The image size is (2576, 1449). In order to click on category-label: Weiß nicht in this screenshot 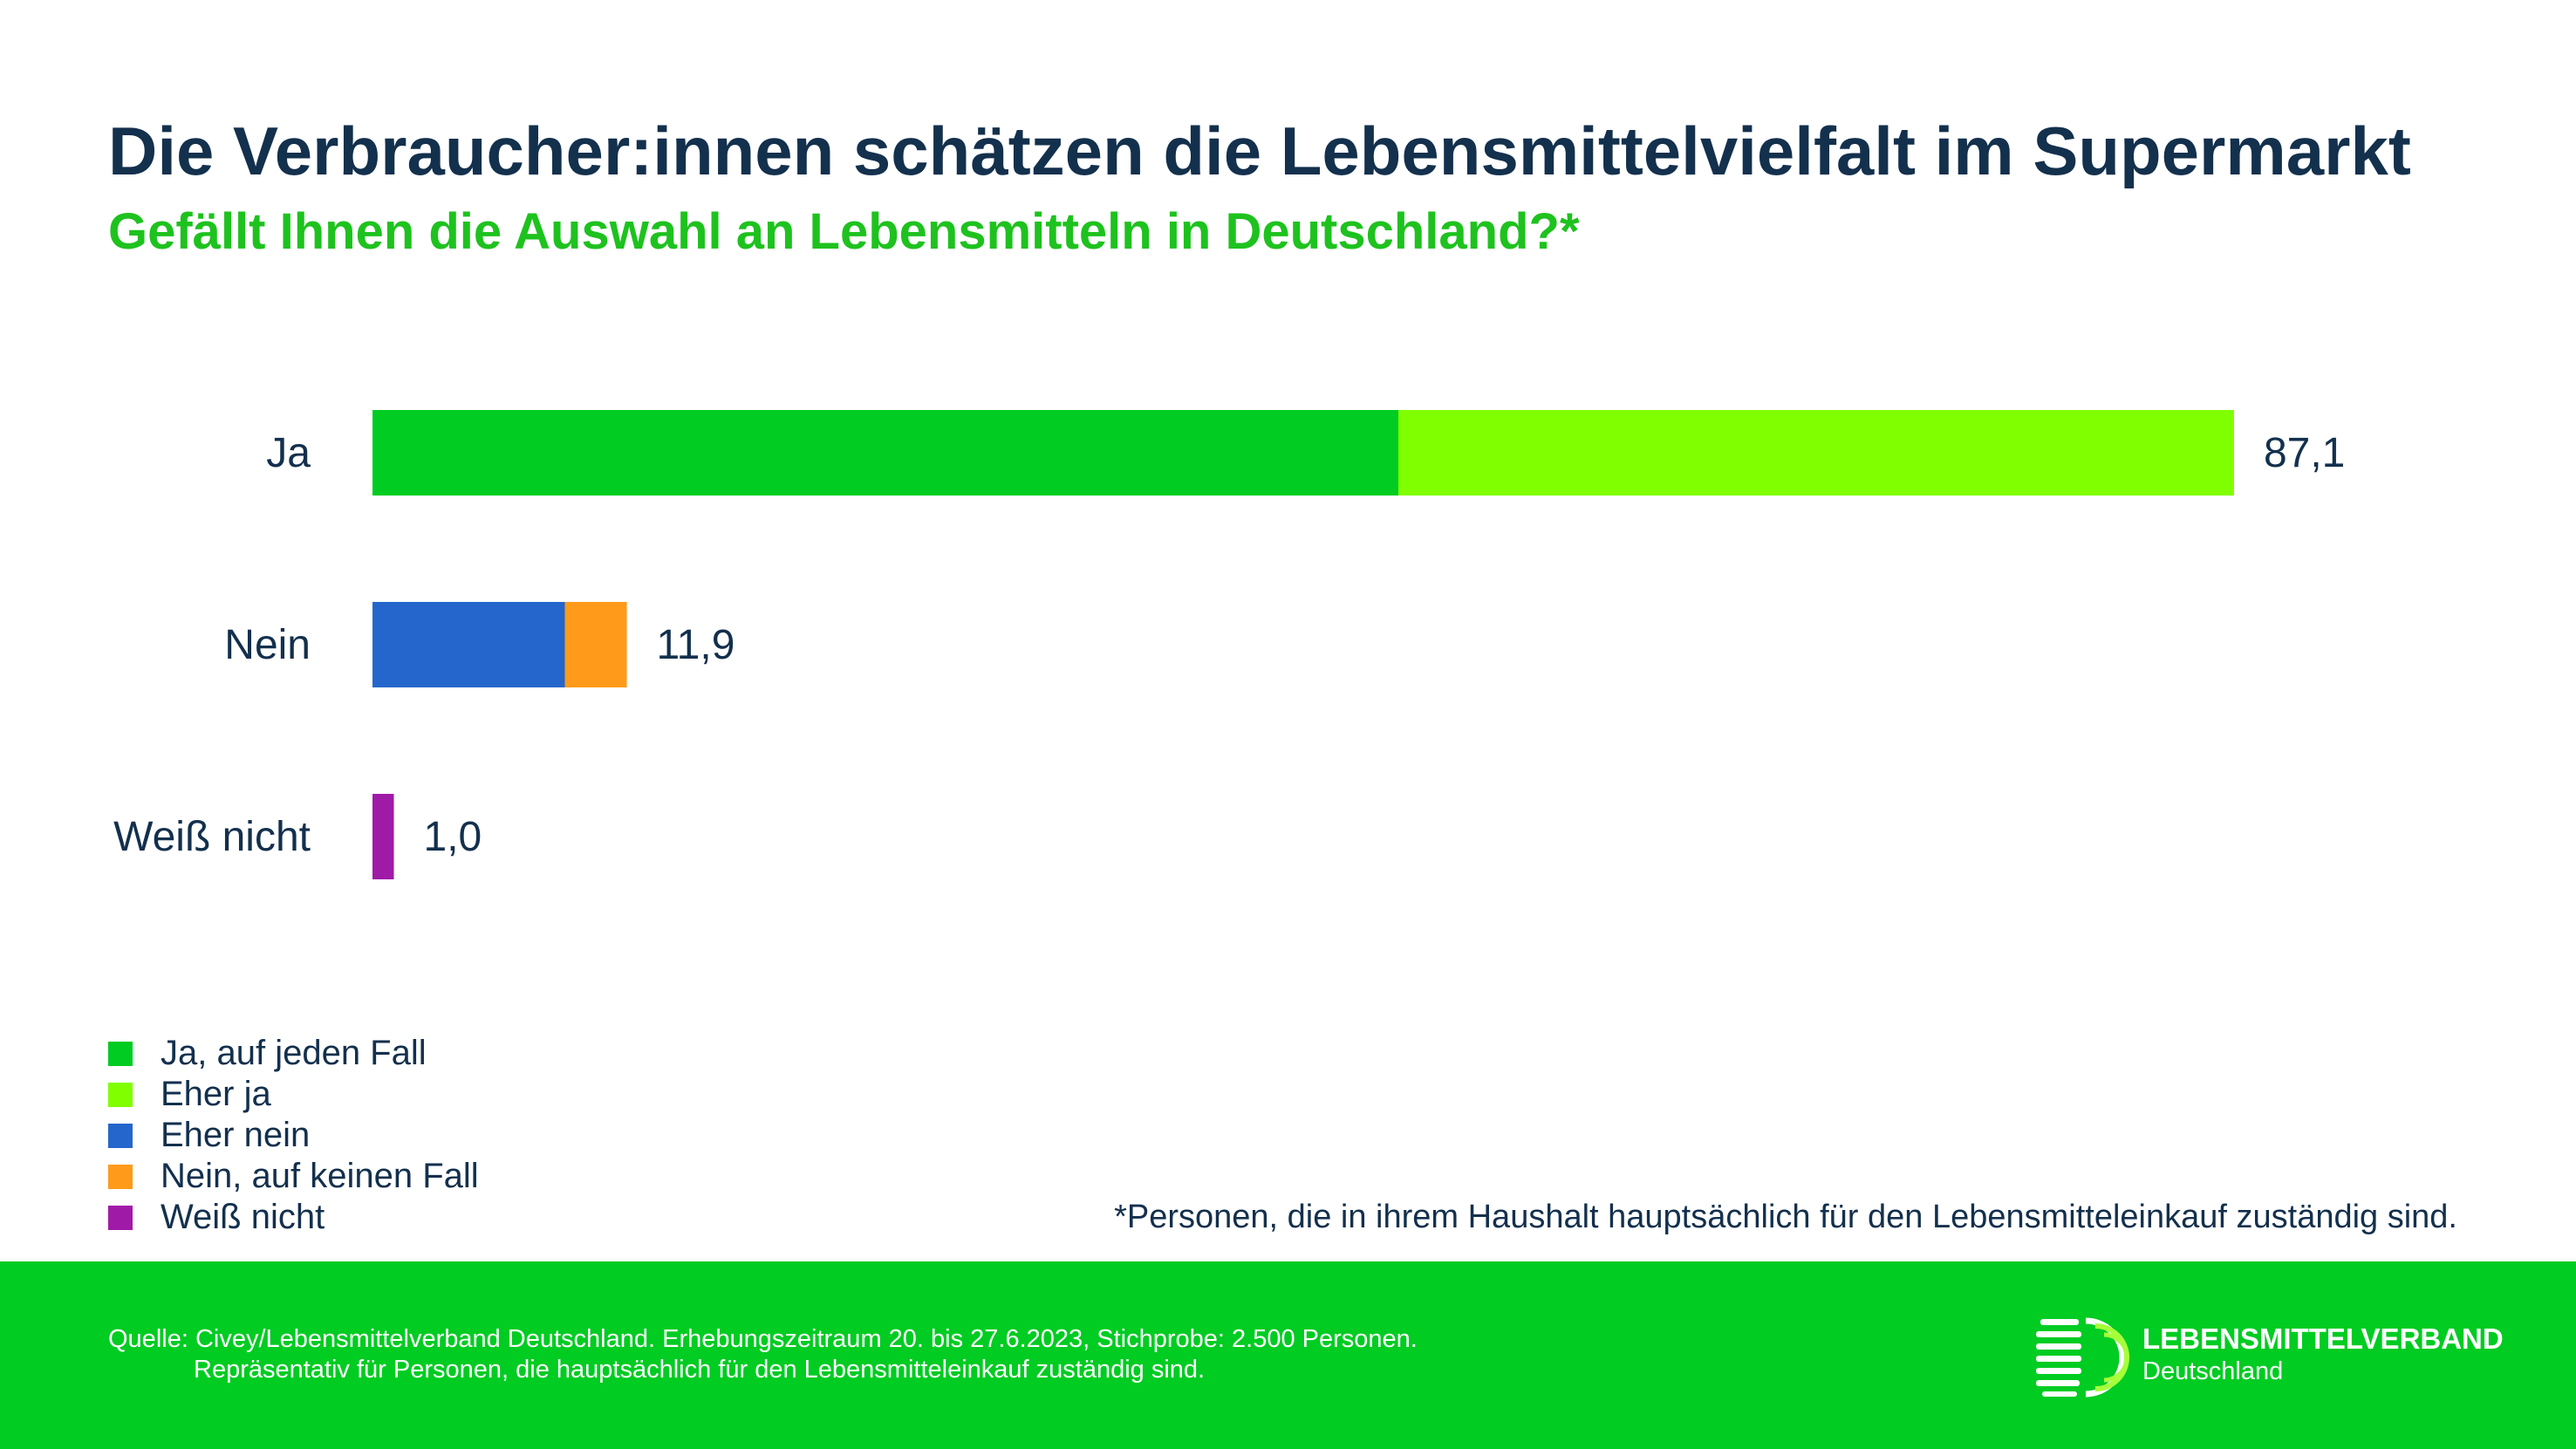, I will do `click(212, 837)`.